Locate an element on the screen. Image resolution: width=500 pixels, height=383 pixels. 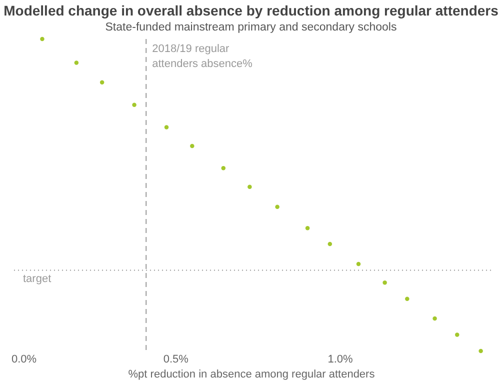
ref-line-label: 2018/19 regular attenders absence% is located at coordinates (202, 56).